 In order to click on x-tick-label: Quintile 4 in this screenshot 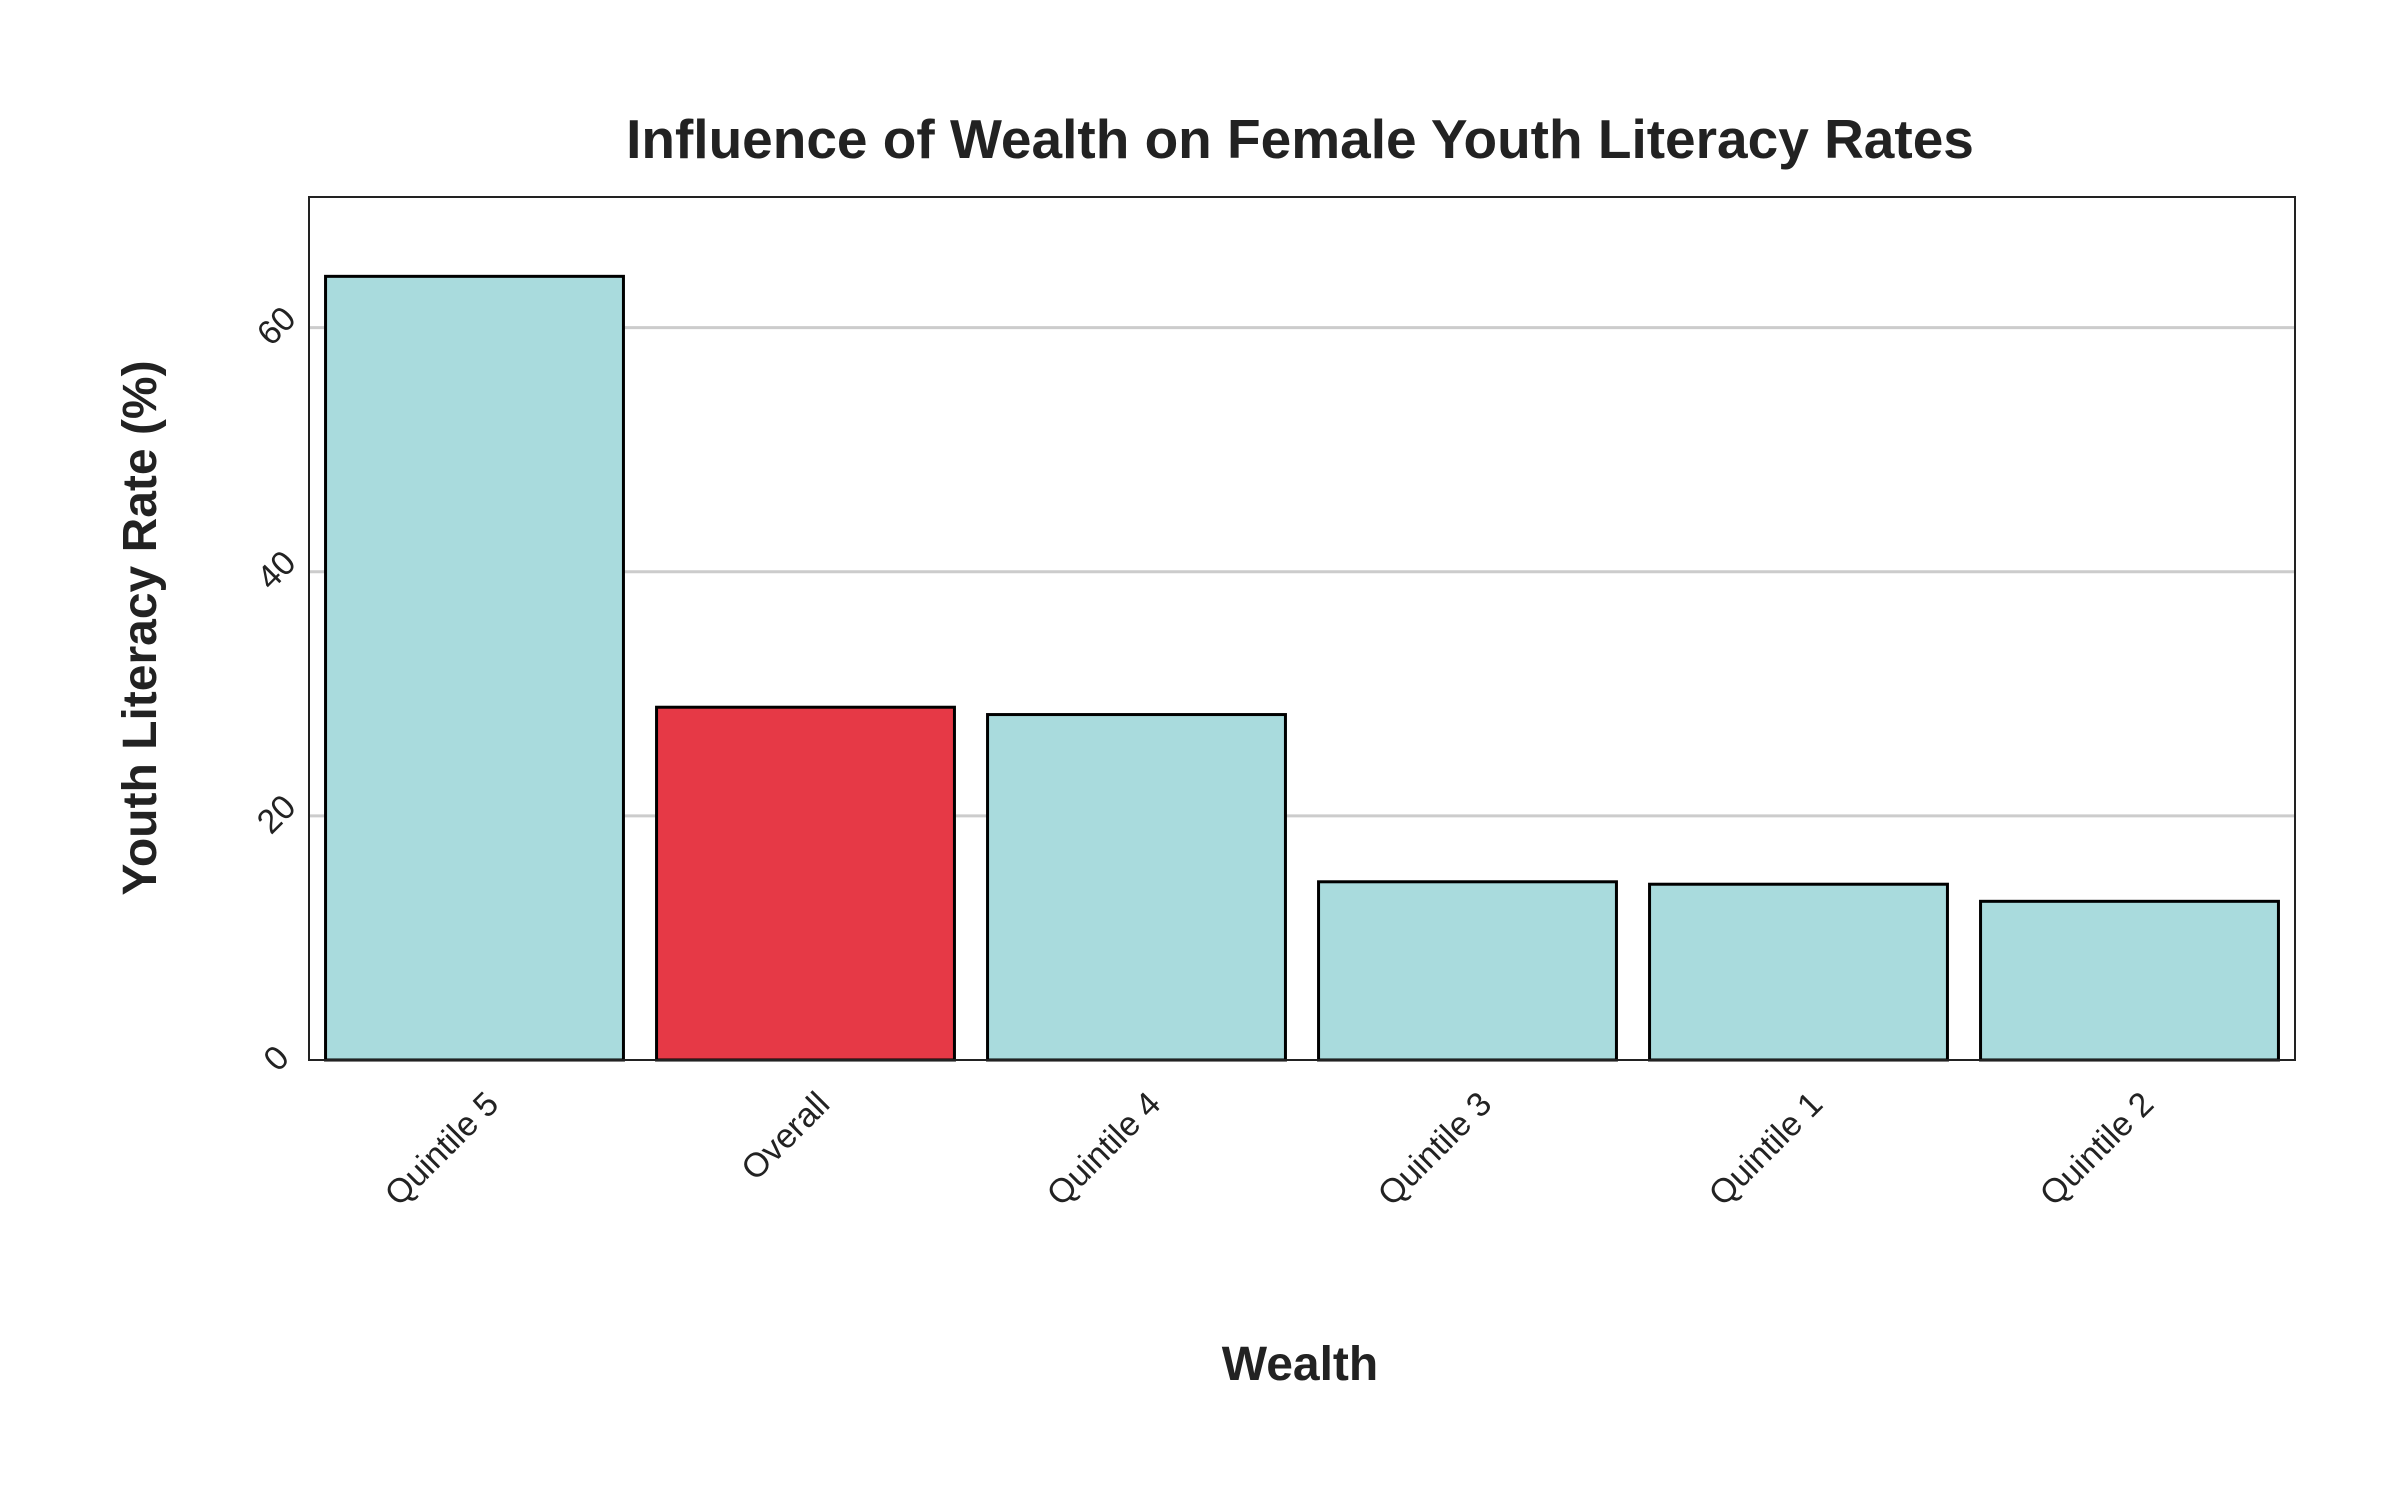, I will do `click(1104, 1149)`.